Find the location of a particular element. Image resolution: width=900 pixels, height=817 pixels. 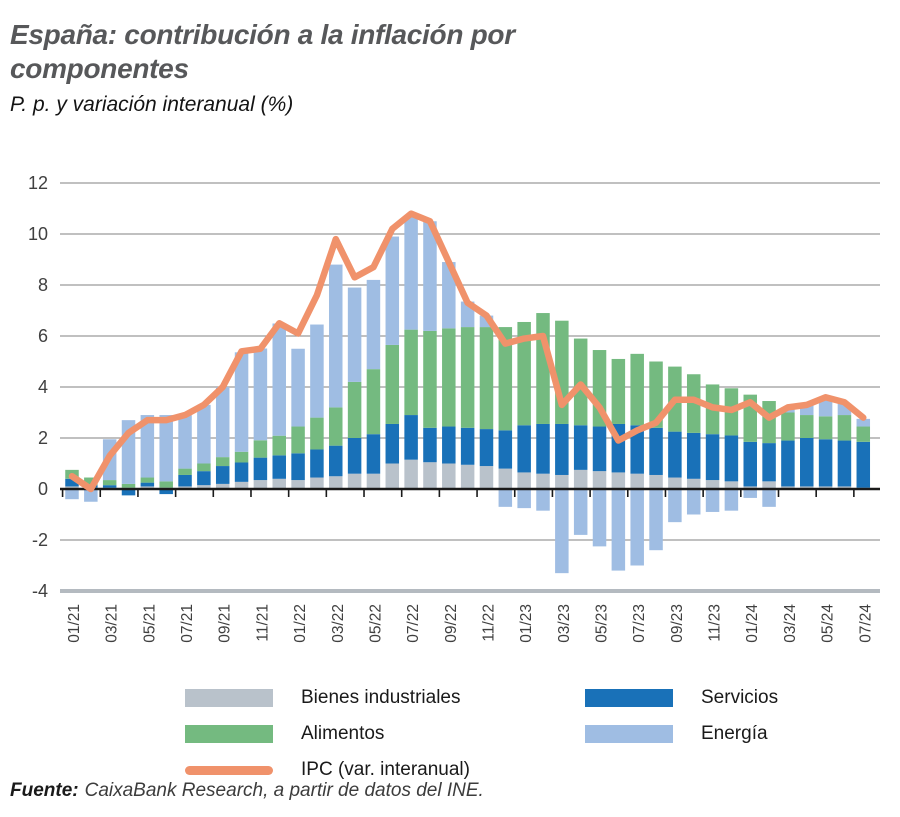

x-tick-label: 05/22 is located at coordinates (375, 623).